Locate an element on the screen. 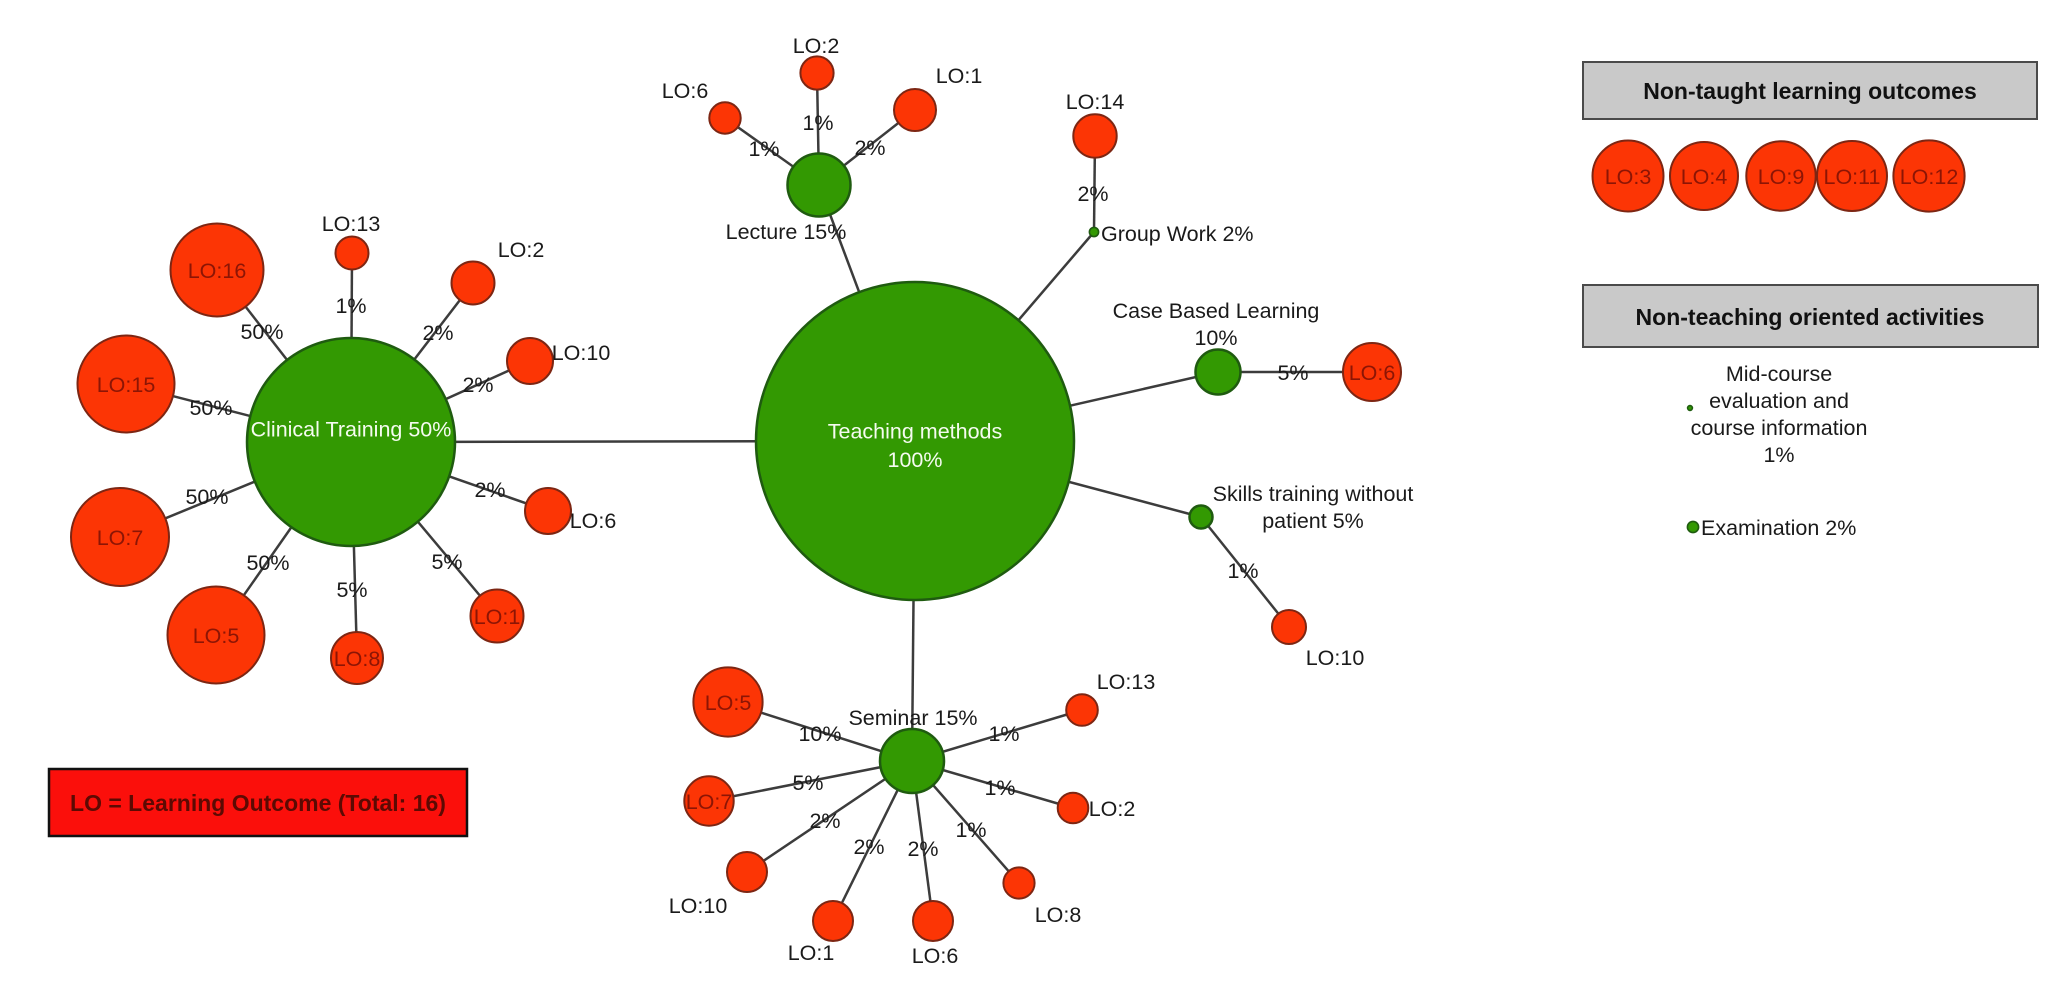  svg-text: LO:11 is located at coordinates (1852, 177).